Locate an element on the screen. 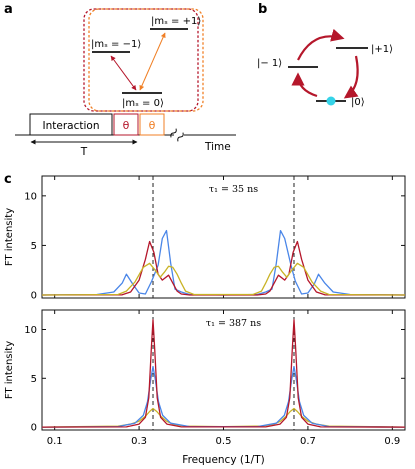  tau-annotation: τ₁ = 387 ns is located at coordinates (233, 323).